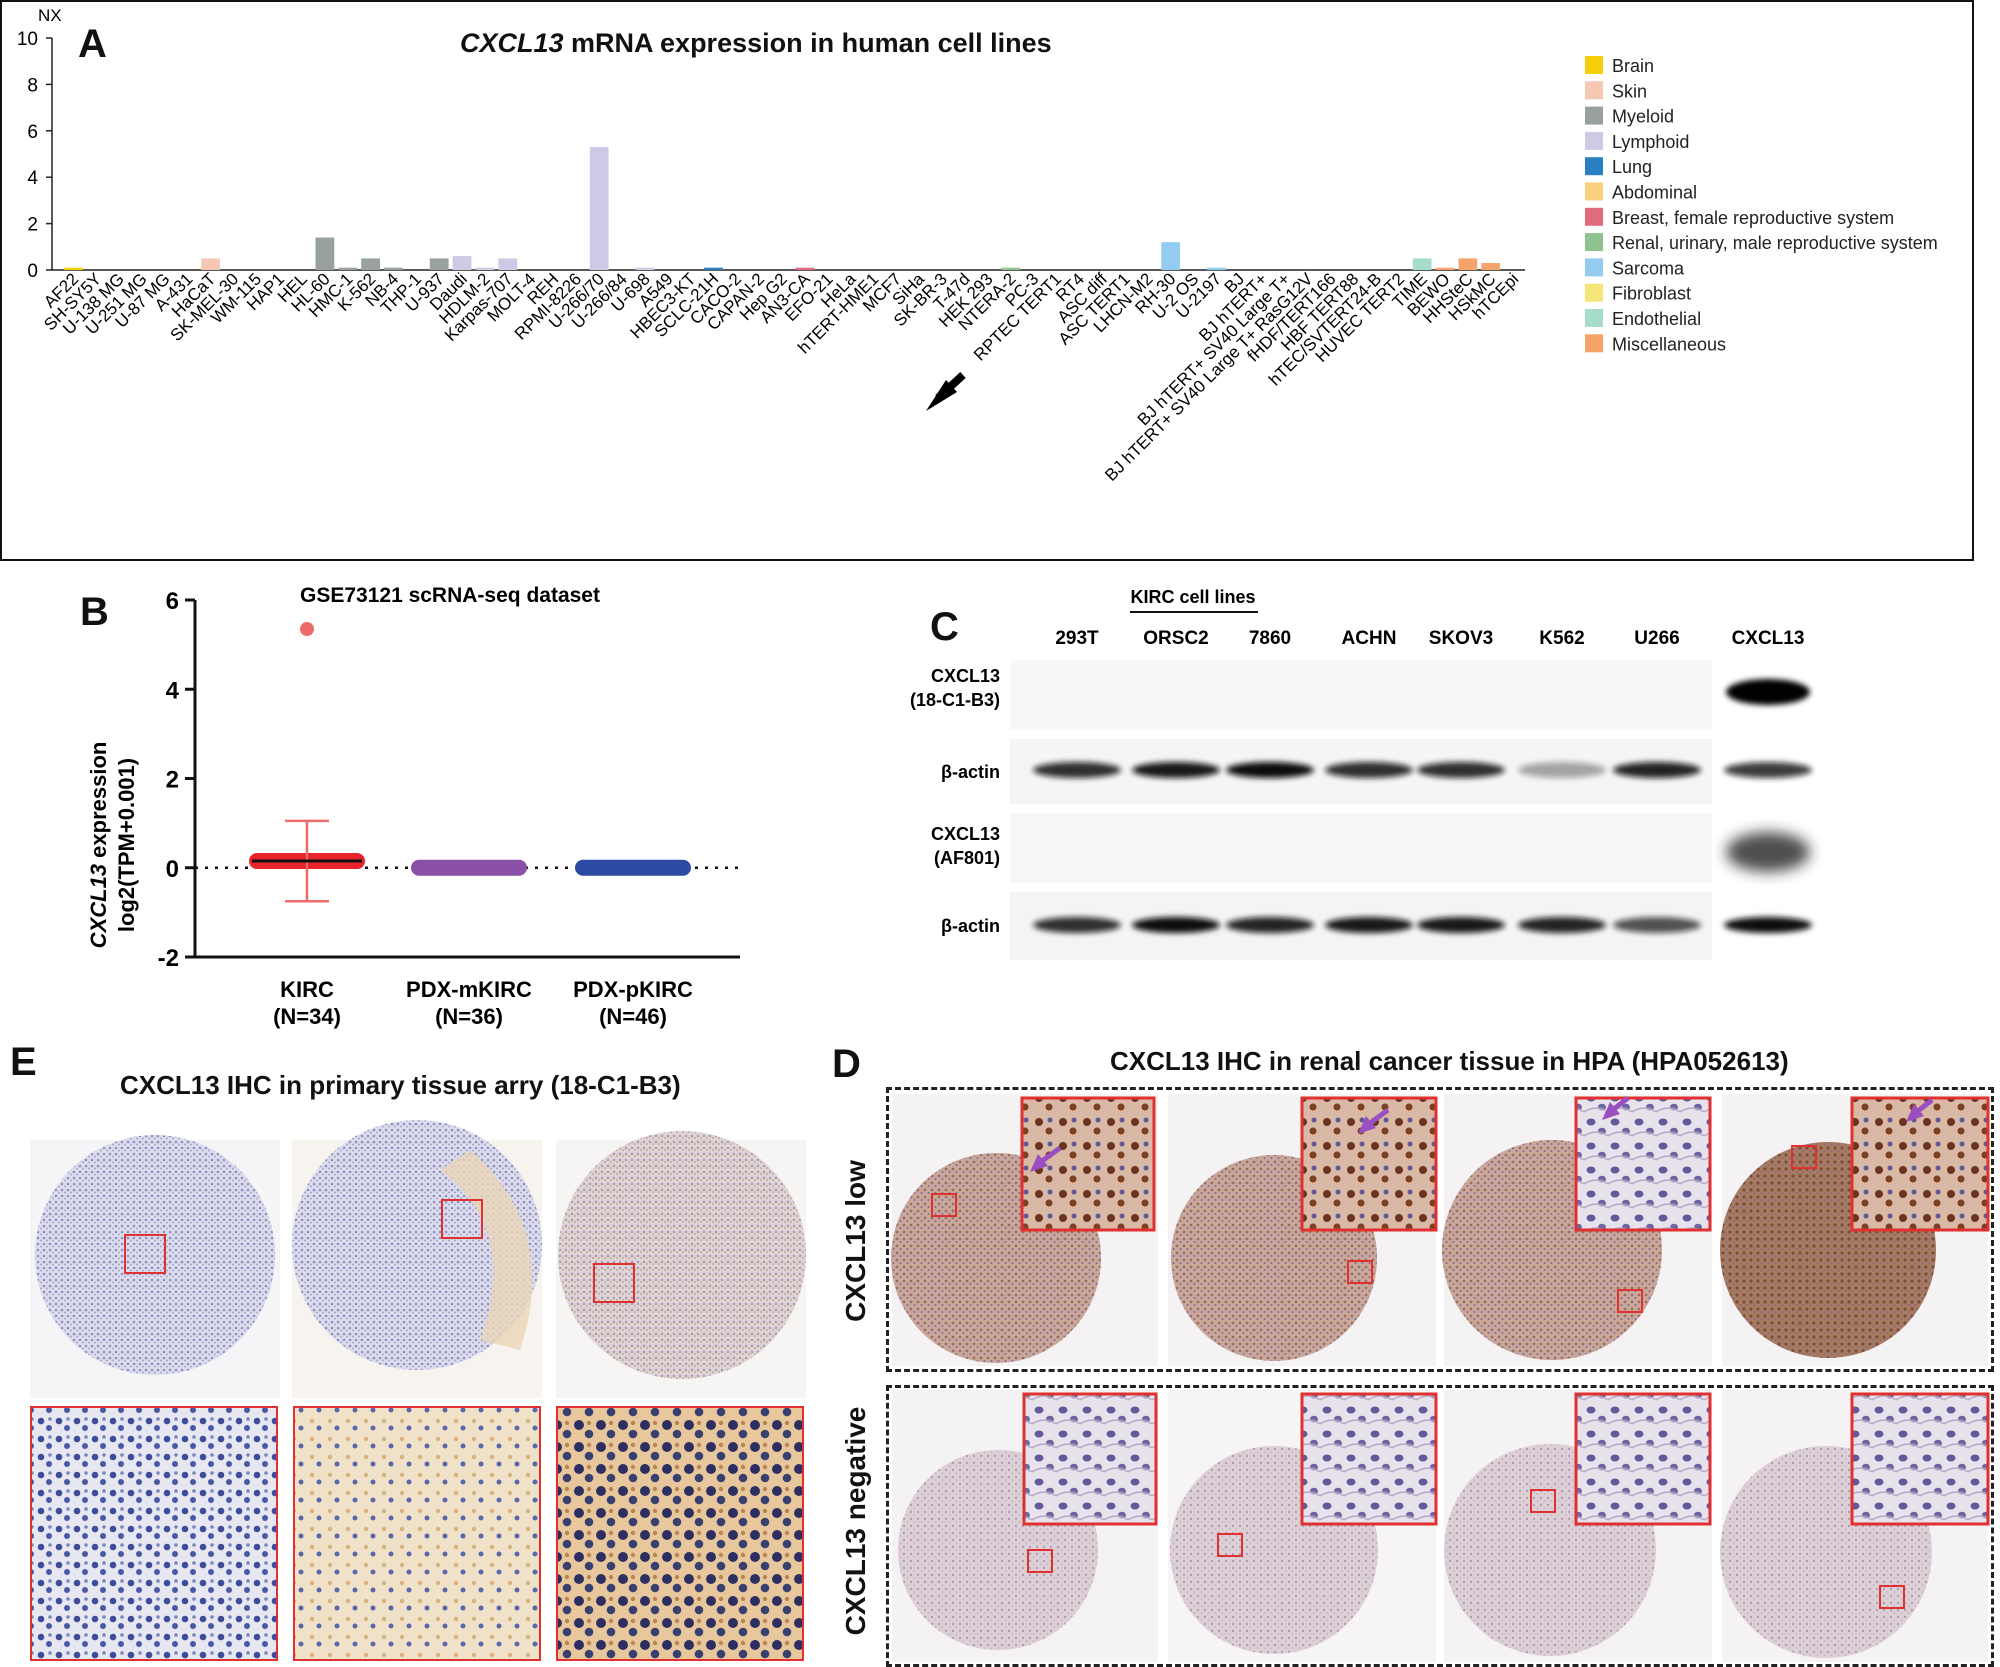 The image size is (2000, 1667). What do you see at coordinates (946, 391) in the screenshot?
I see `hek293-arrow` at bounding box center [946, 391].